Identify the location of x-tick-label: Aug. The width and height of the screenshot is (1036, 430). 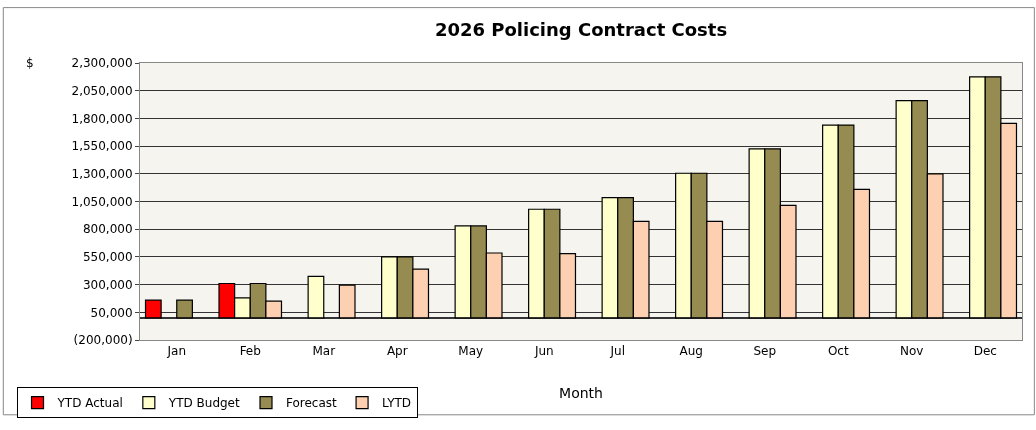
(691, 351).